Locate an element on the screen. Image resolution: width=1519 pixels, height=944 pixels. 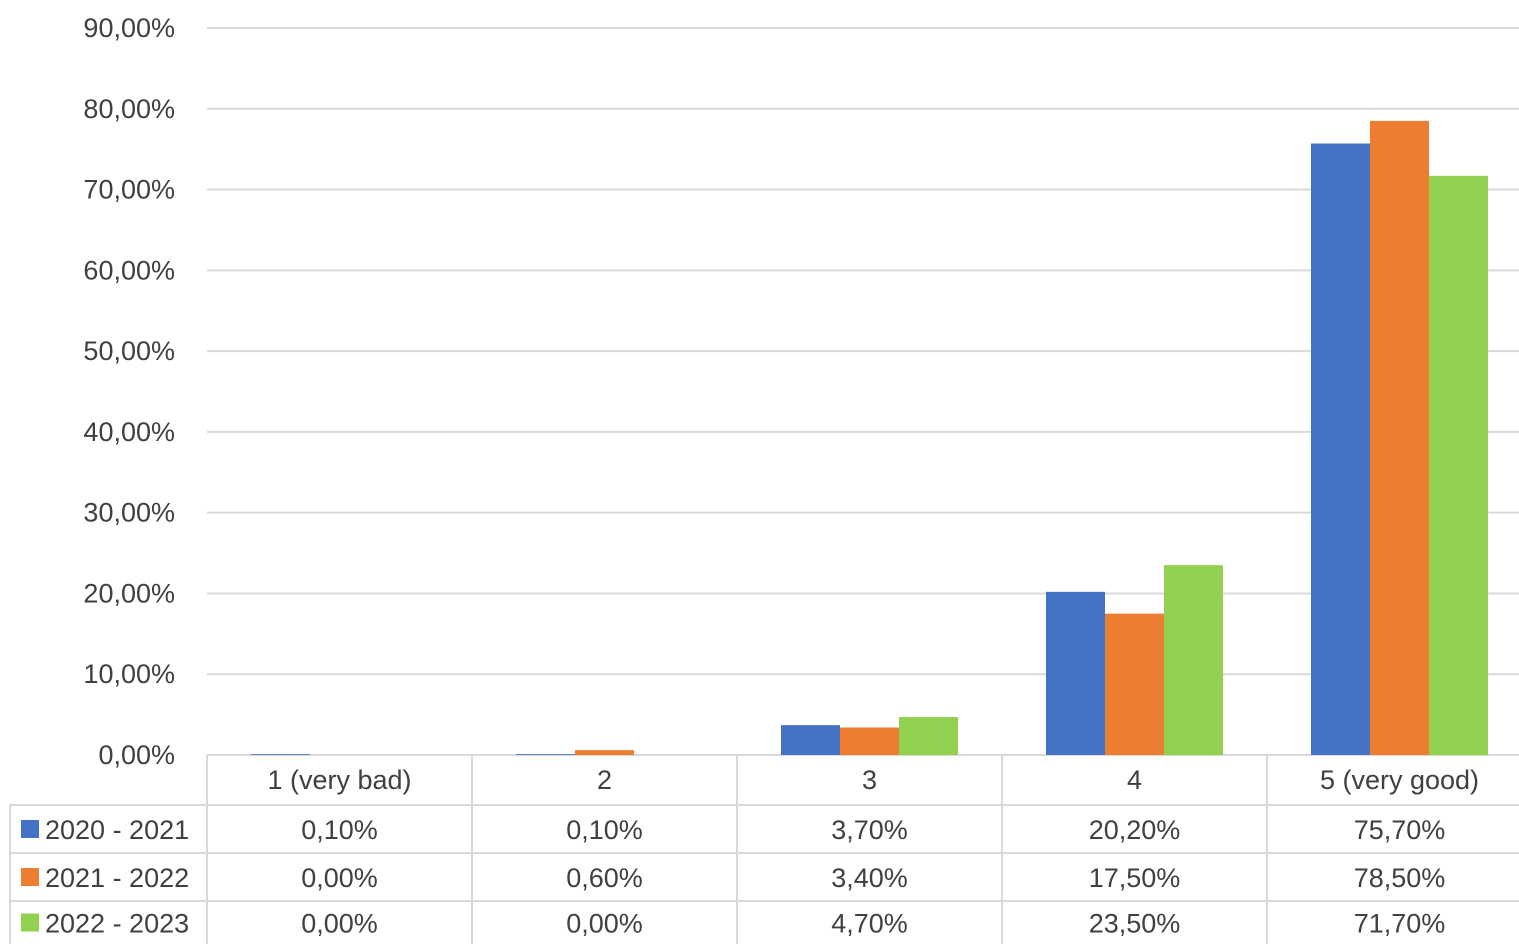
data-label: 3,40% is located at coordinates (869, 878).